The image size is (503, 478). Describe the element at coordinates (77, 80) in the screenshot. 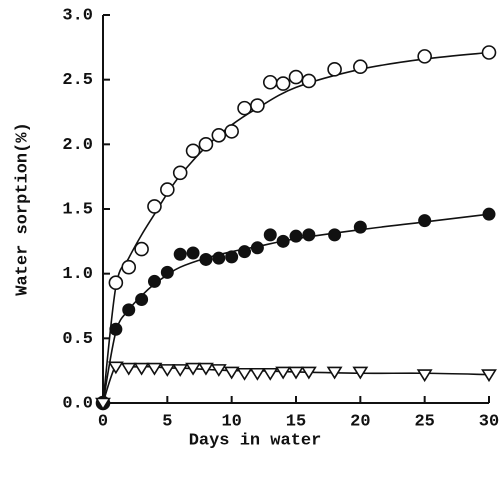

I see `y-tick-label: 2.5` at that location.